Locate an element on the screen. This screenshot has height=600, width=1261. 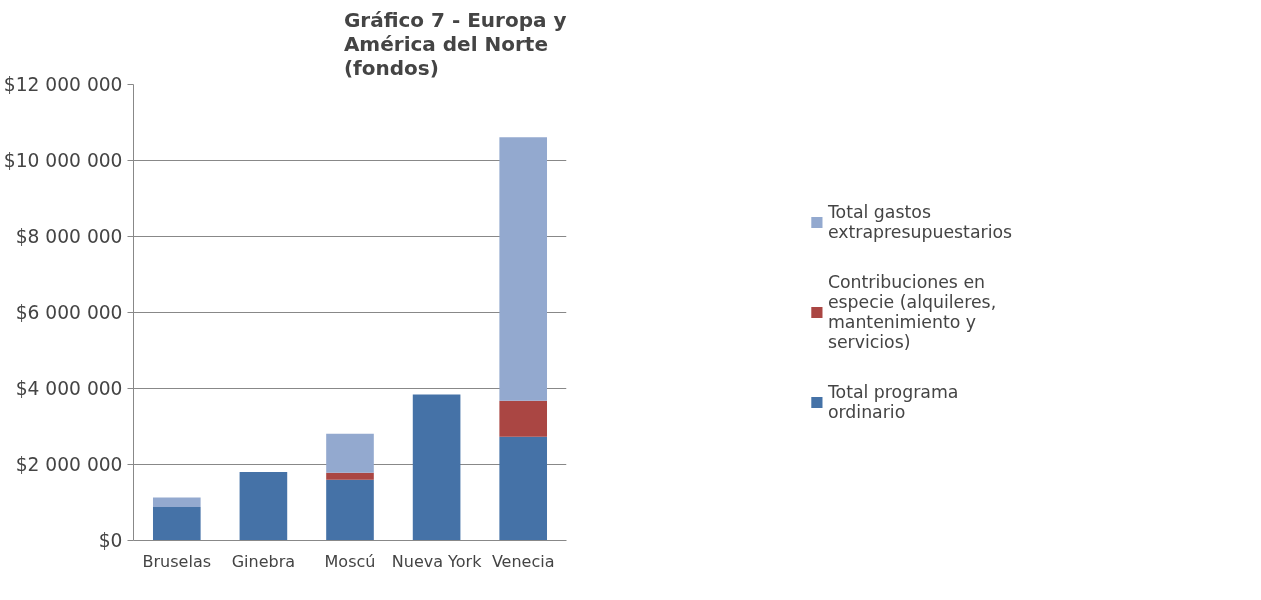
y-tick-label: $10 000 000 is located at coordinates (63, 160).